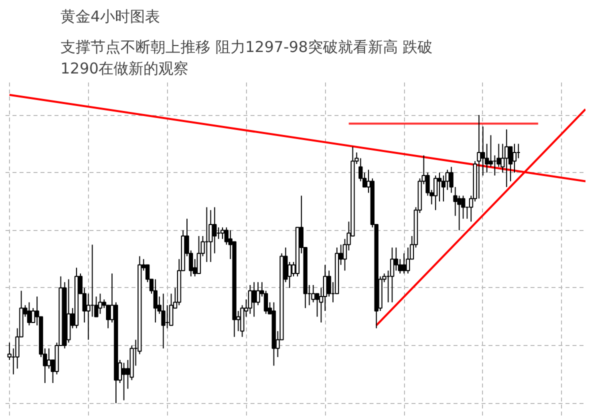  I want to click on chart-title: 黄金4小时图表, so click(110, 17).